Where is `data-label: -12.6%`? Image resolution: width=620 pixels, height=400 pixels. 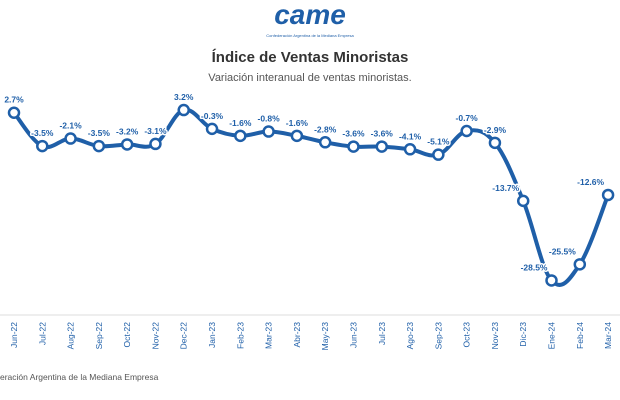
data-label: -12.6% is located at coordinates (590, 182).